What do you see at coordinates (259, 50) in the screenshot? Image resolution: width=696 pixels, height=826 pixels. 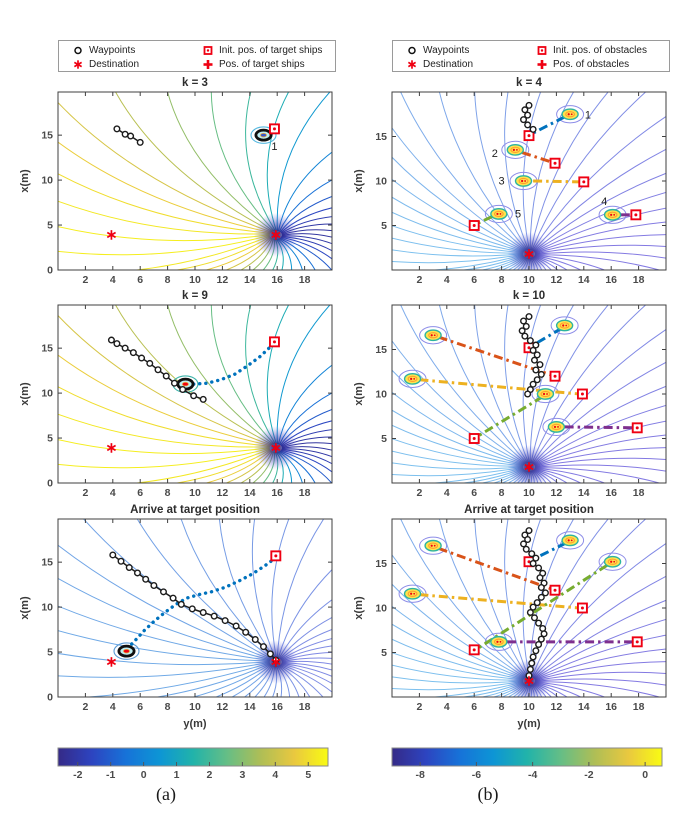 I see `legend-item: Init. pos. of target ships` at bounding box center [259, 50].